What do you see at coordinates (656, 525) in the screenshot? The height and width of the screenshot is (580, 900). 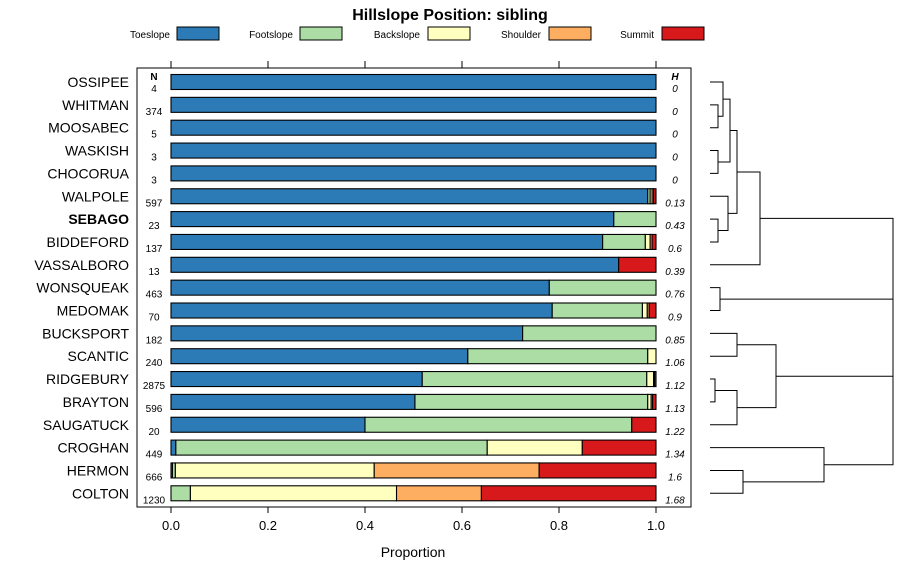 I see `x-tick-label: 1.0` at bounding box center [656, 525].